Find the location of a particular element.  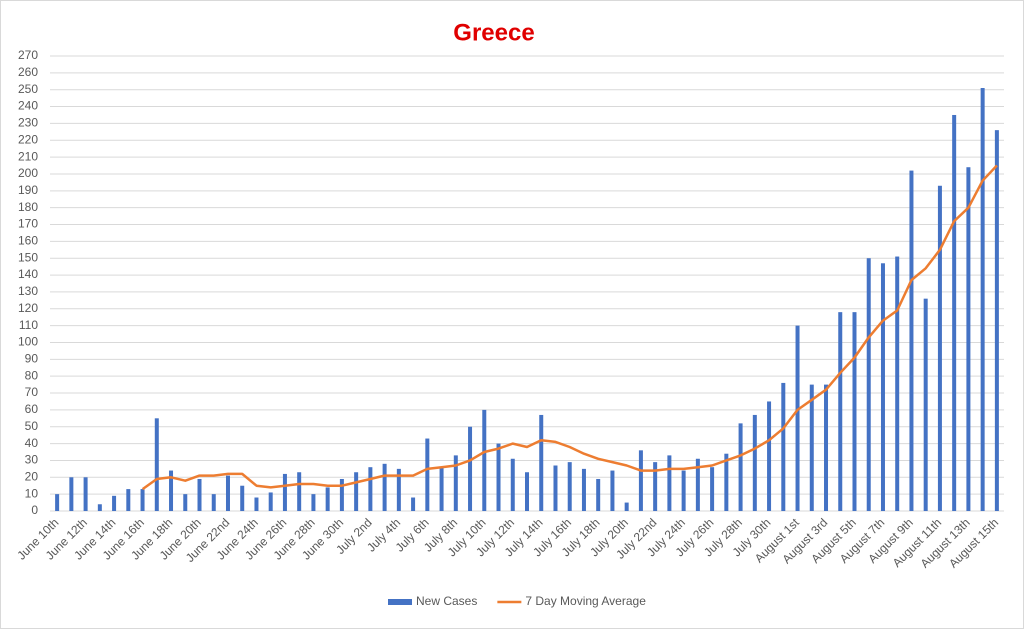

y-tick-label: 160 is located at coordinates (28, 241).